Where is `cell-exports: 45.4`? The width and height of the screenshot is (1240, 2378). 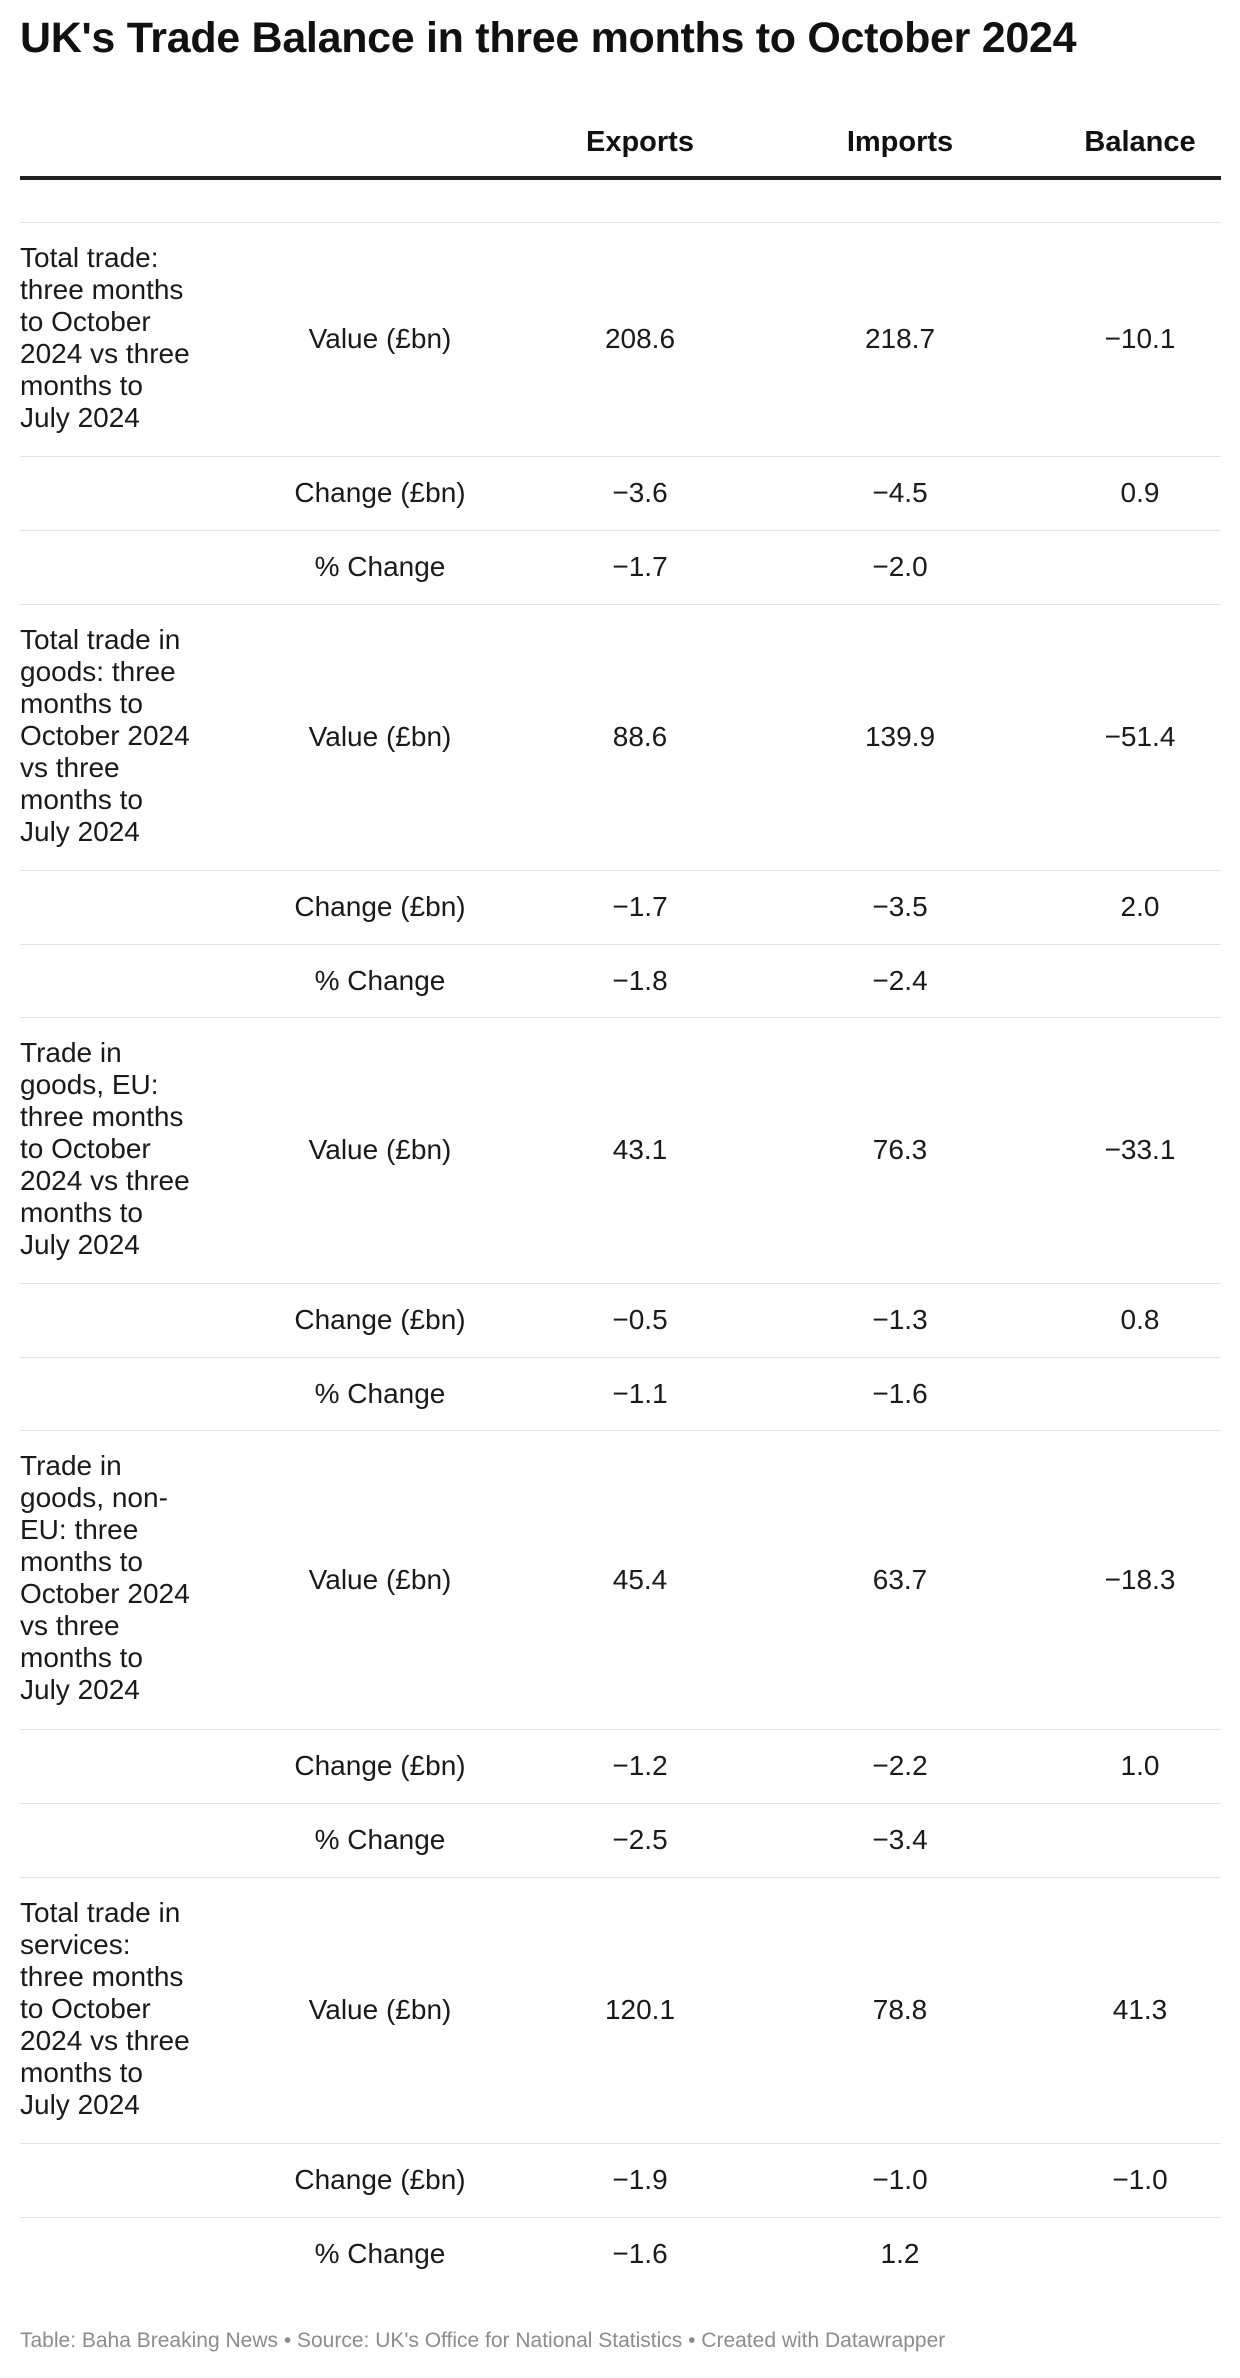
cell-exports: 45.4 is located at coordinates (640, 1579).